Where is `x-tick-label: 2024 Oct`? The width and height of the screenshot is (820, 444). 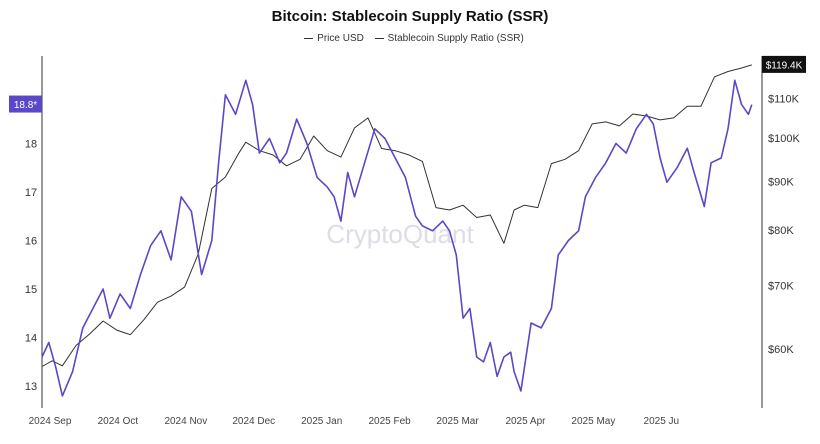
x-tick-label: 2024 Oct is located at coordinates (118, 421).